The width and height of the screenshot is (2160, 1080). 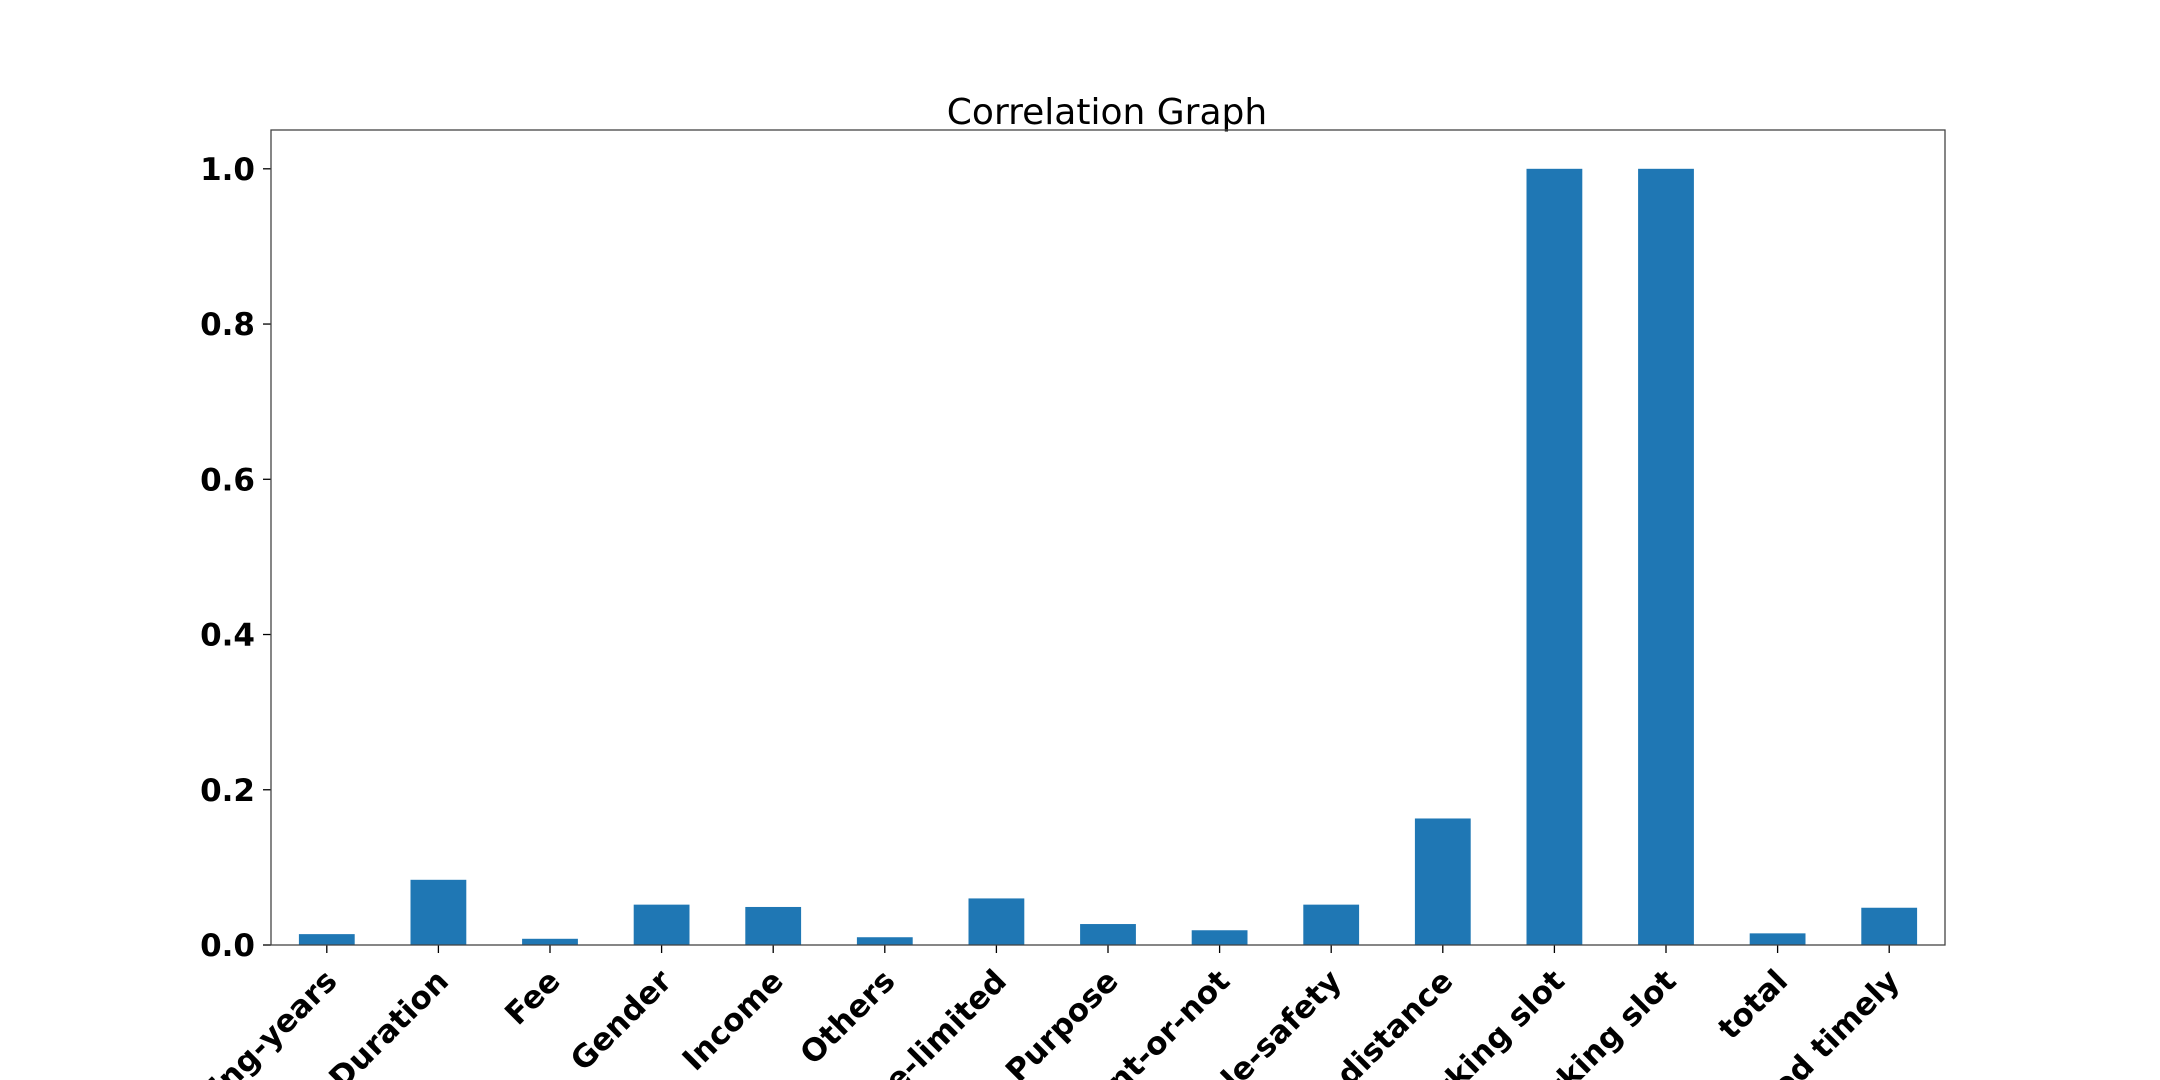 What do you see at coordinates (227, 480) in the screenshot?
I see `y-tick-label-3: 0.6` at bounding box center [227, 480].